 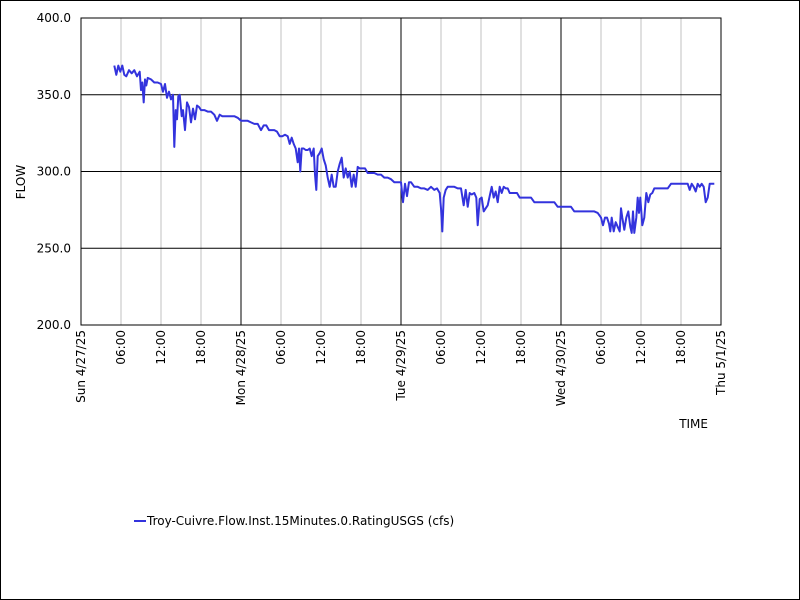 I want to click on x-tick-label: Sun 4/27/25, so click(x=81, y=366).